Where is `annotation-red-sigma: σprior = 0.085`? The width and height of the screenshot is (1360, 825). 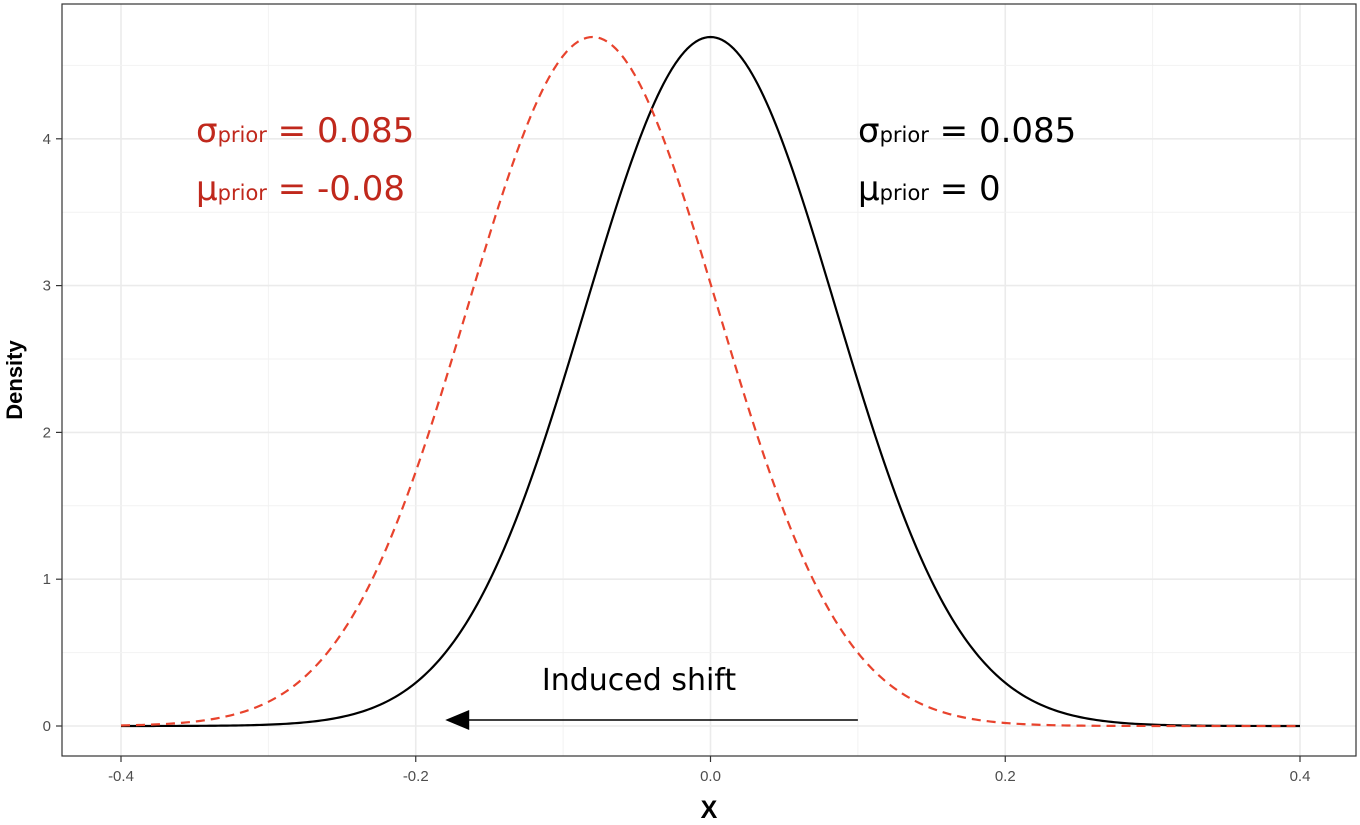
annotation-red-sigma: σprior = 0.085 is located at coordinates (305, 131).